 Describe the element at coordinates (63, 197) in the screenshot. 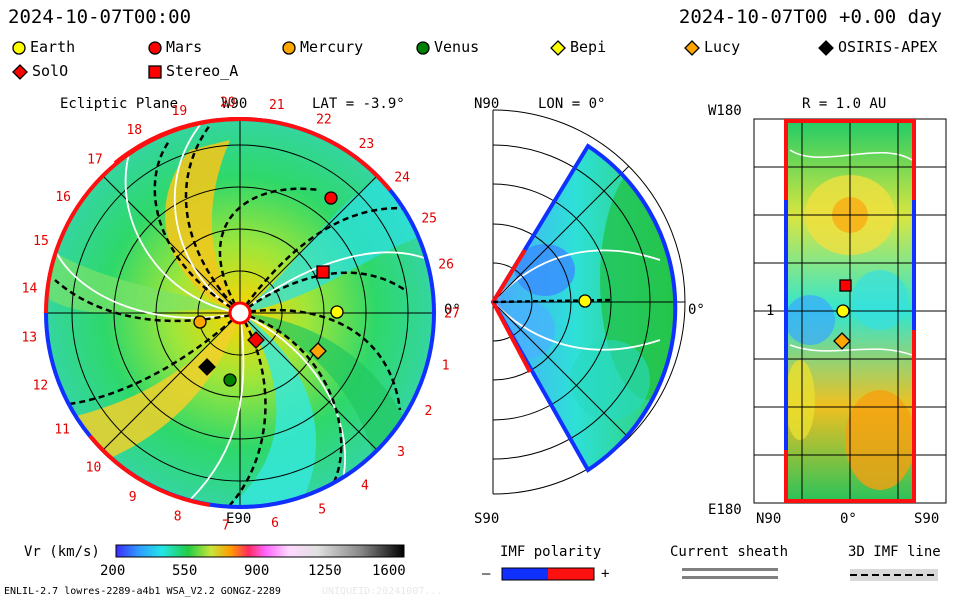

I see `sector-number-16: 16` at that location.